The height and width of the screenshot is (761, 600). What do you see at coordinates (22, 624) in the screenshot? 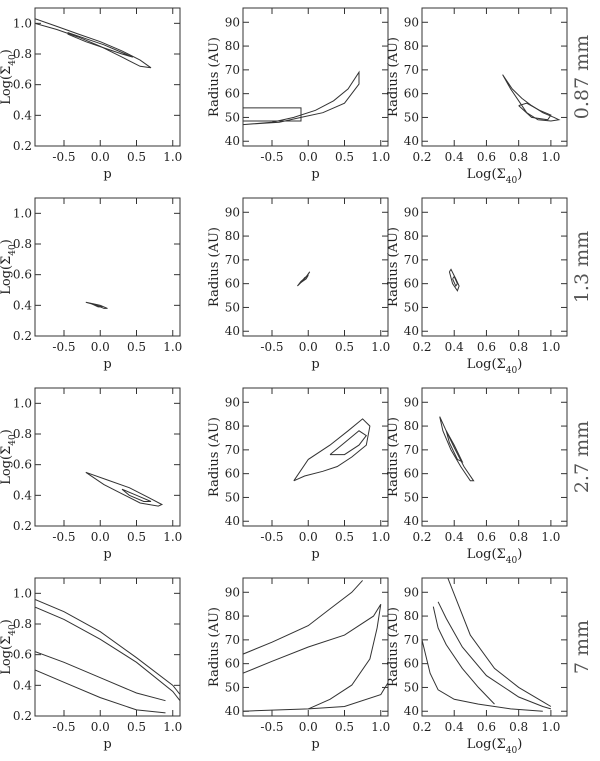
I see `y-tick-label: 0.8` at bounding box center [22, 624].